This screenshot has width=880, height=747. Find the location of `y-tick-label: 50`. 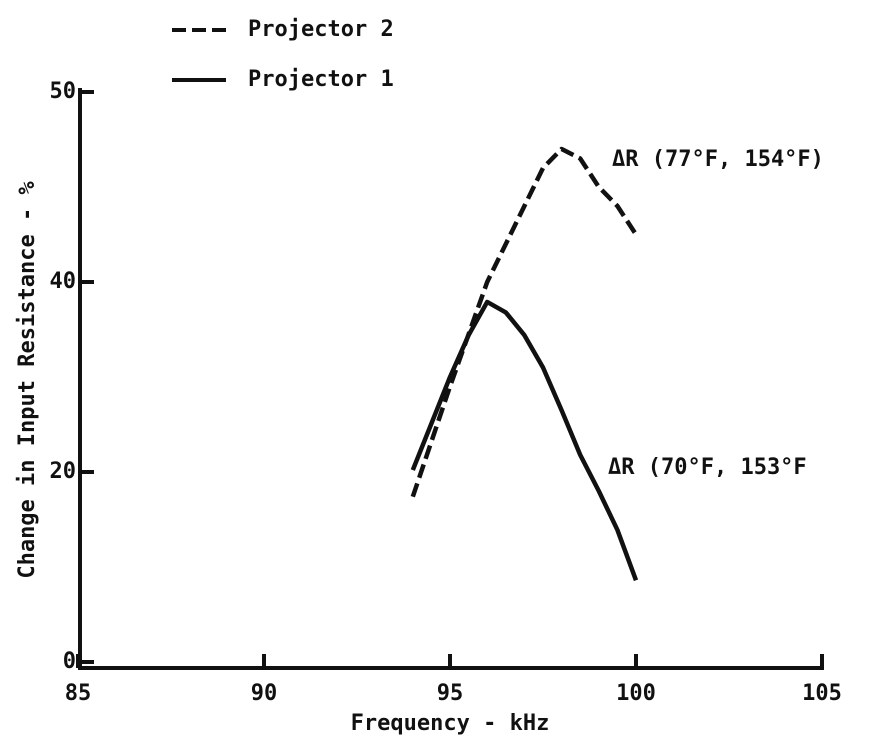

y-tick-label: 50 is located at coordinates (63, 91).